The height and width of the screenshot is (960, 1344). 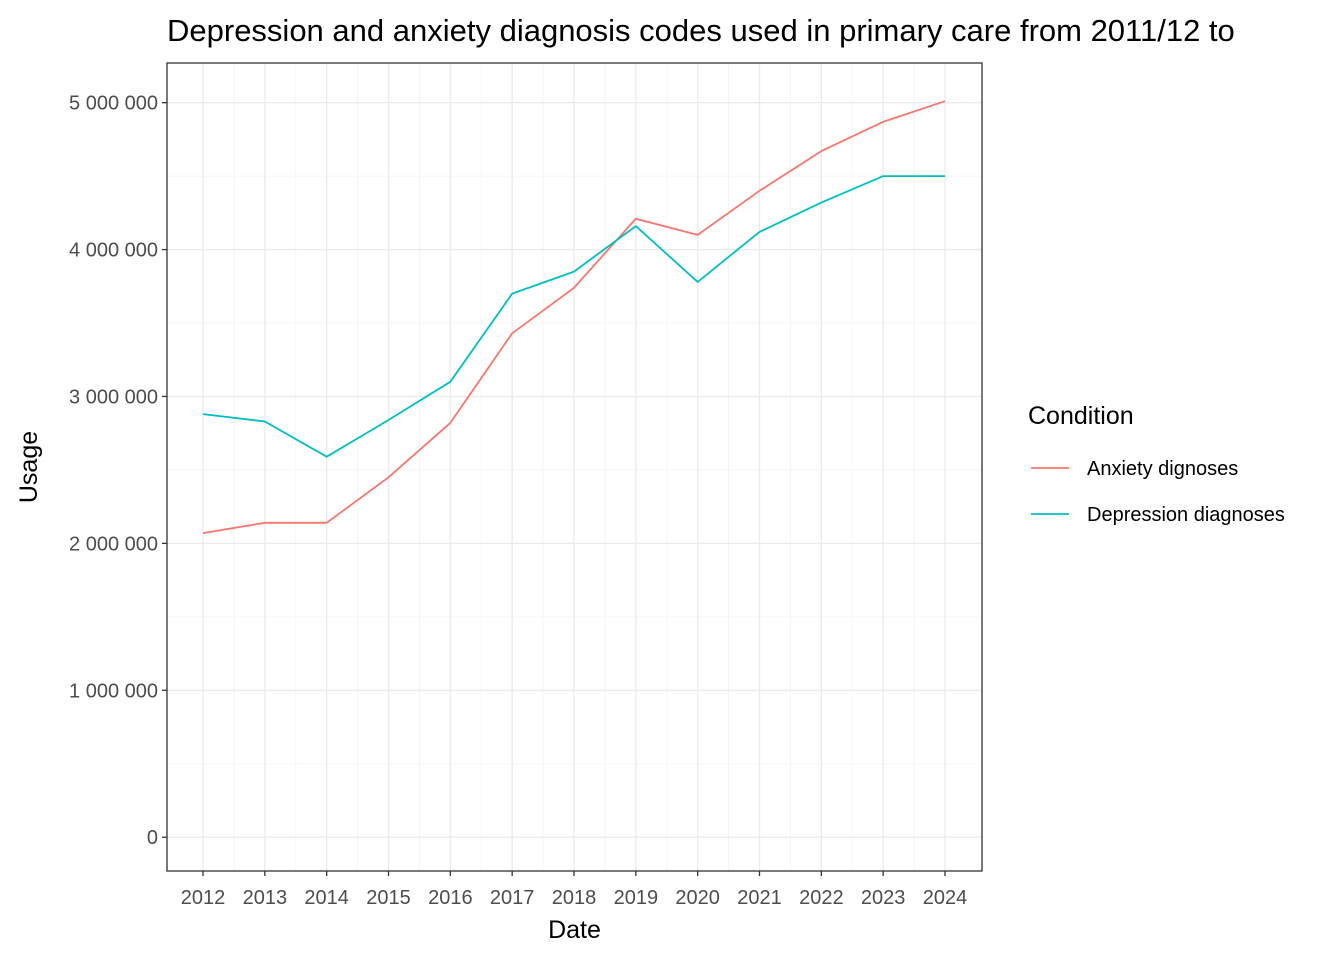 What do you see at coordinates (574, 930) in the screenshot?
I see `x-axis-title: Date` at bounding box center [574, 930].